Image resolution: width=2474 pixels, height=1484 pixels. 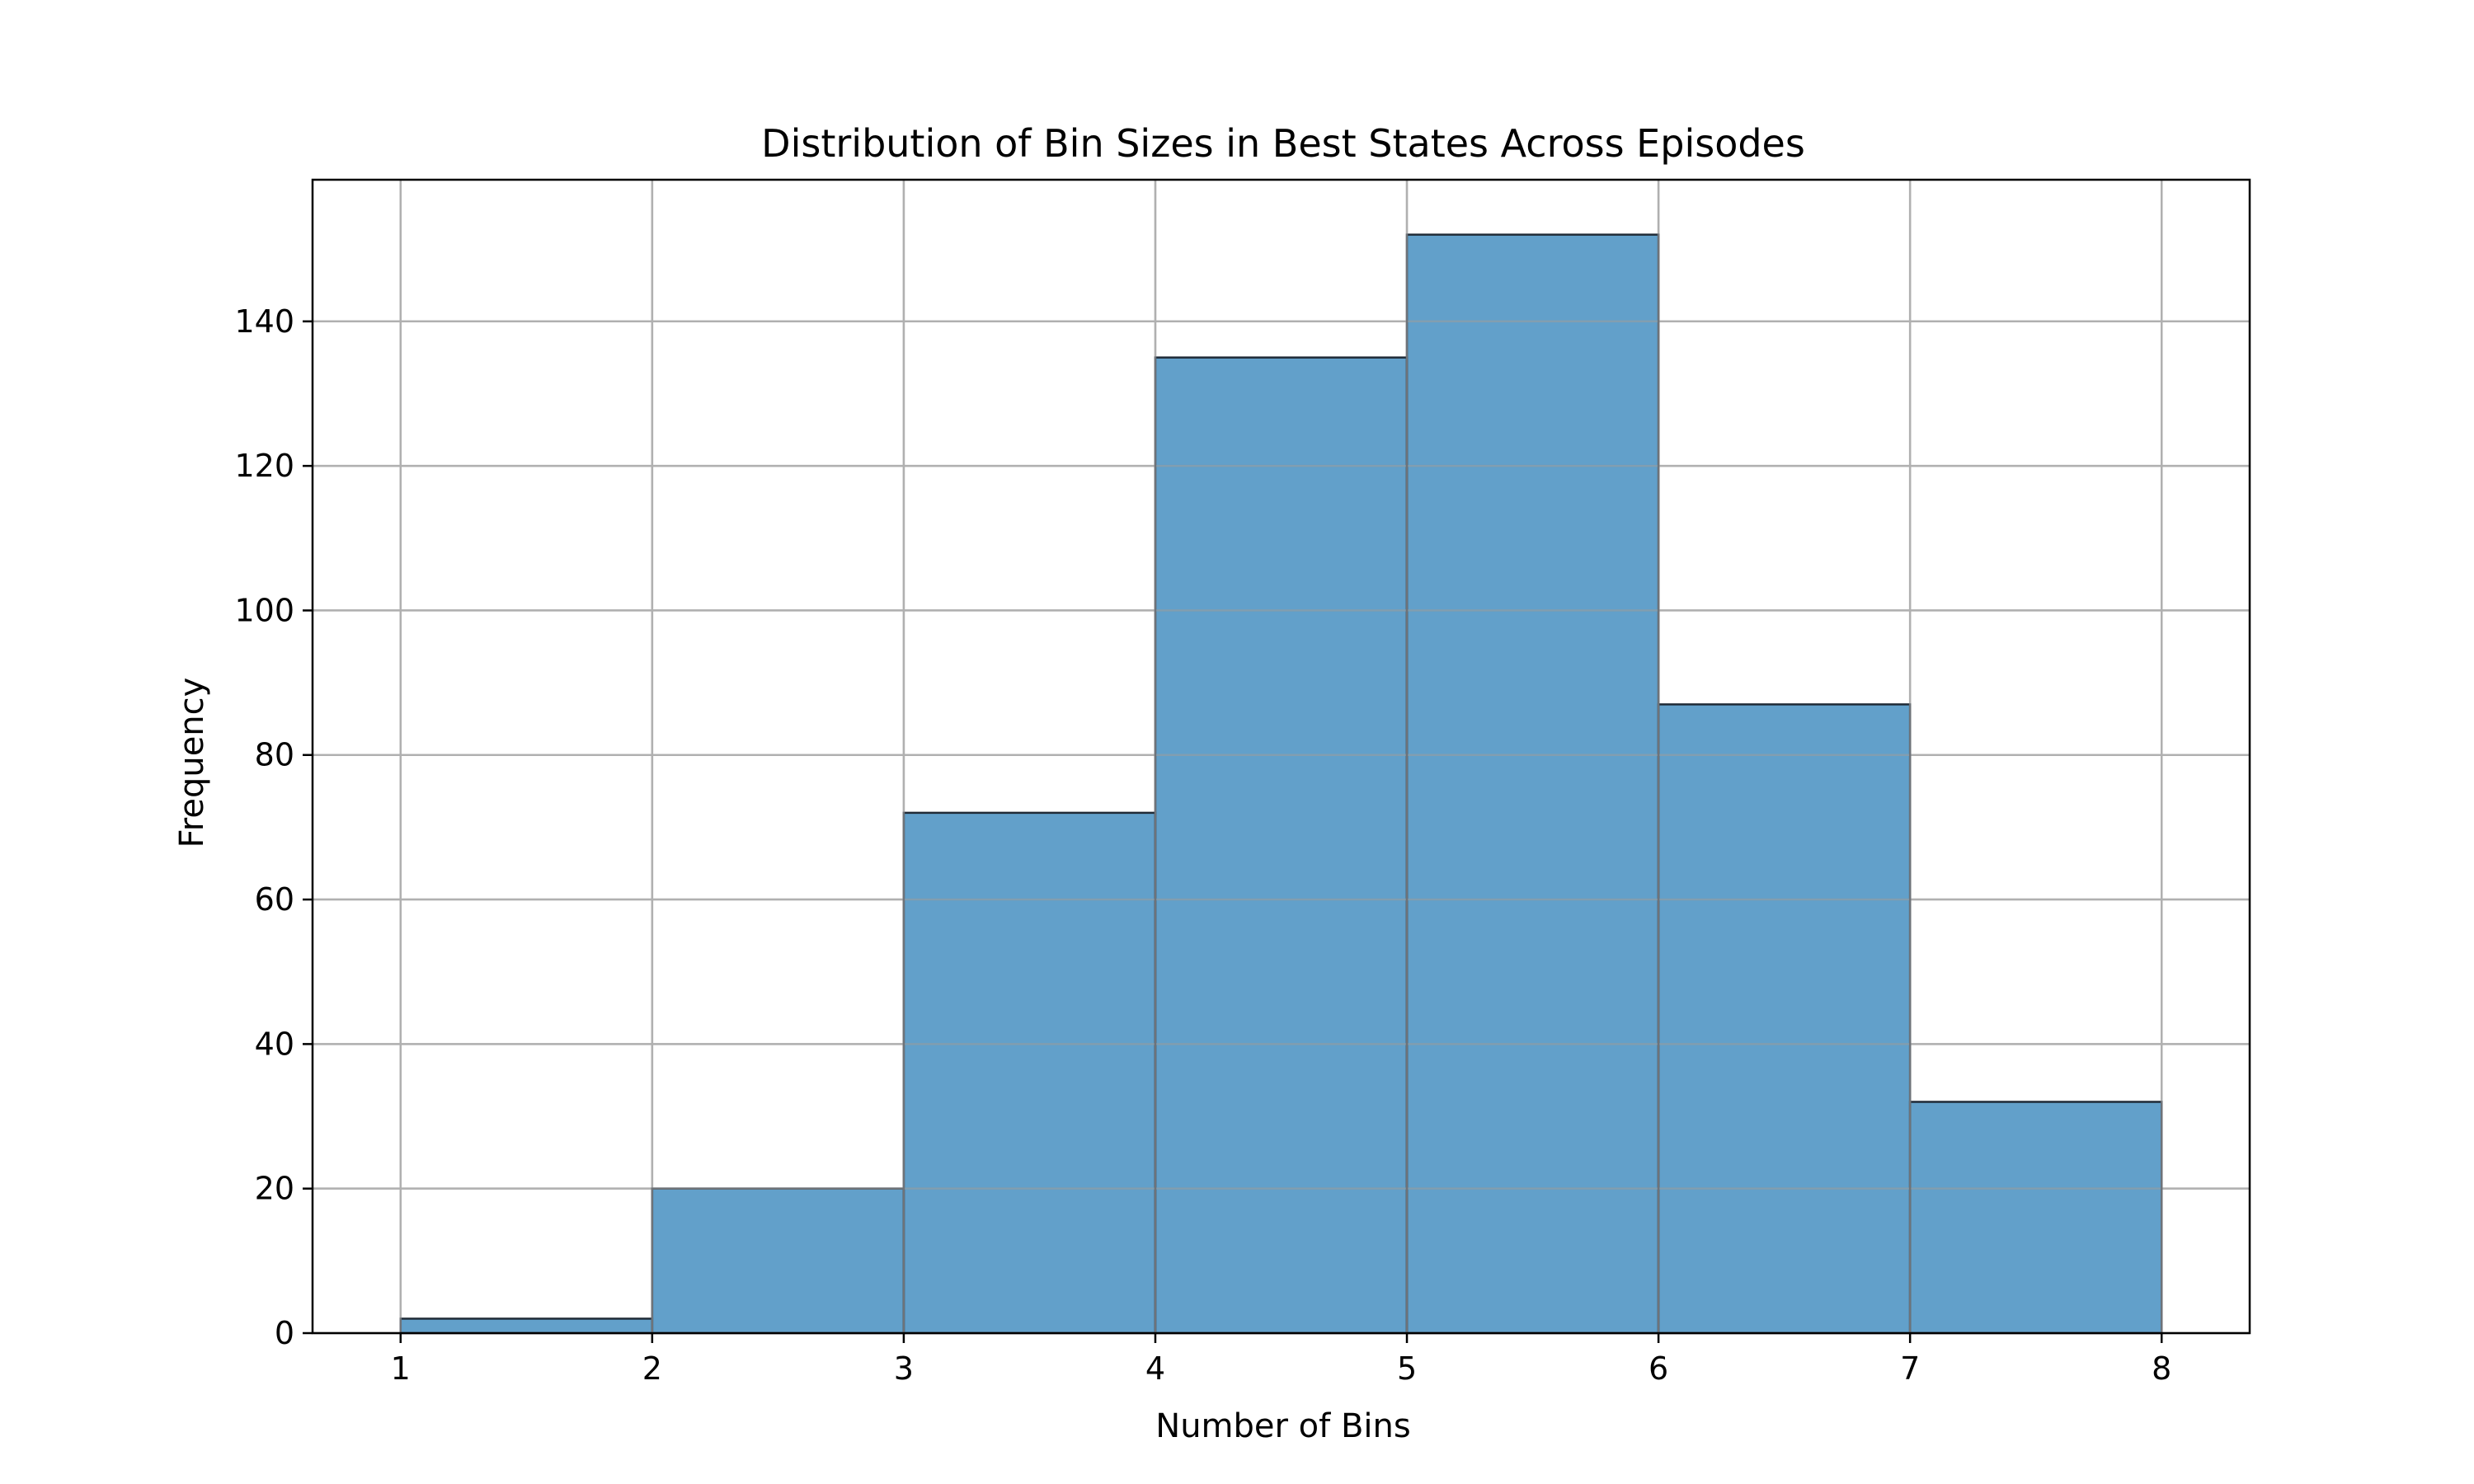 I want to click on y-tick-label: 80, so click(x=274, y=755).